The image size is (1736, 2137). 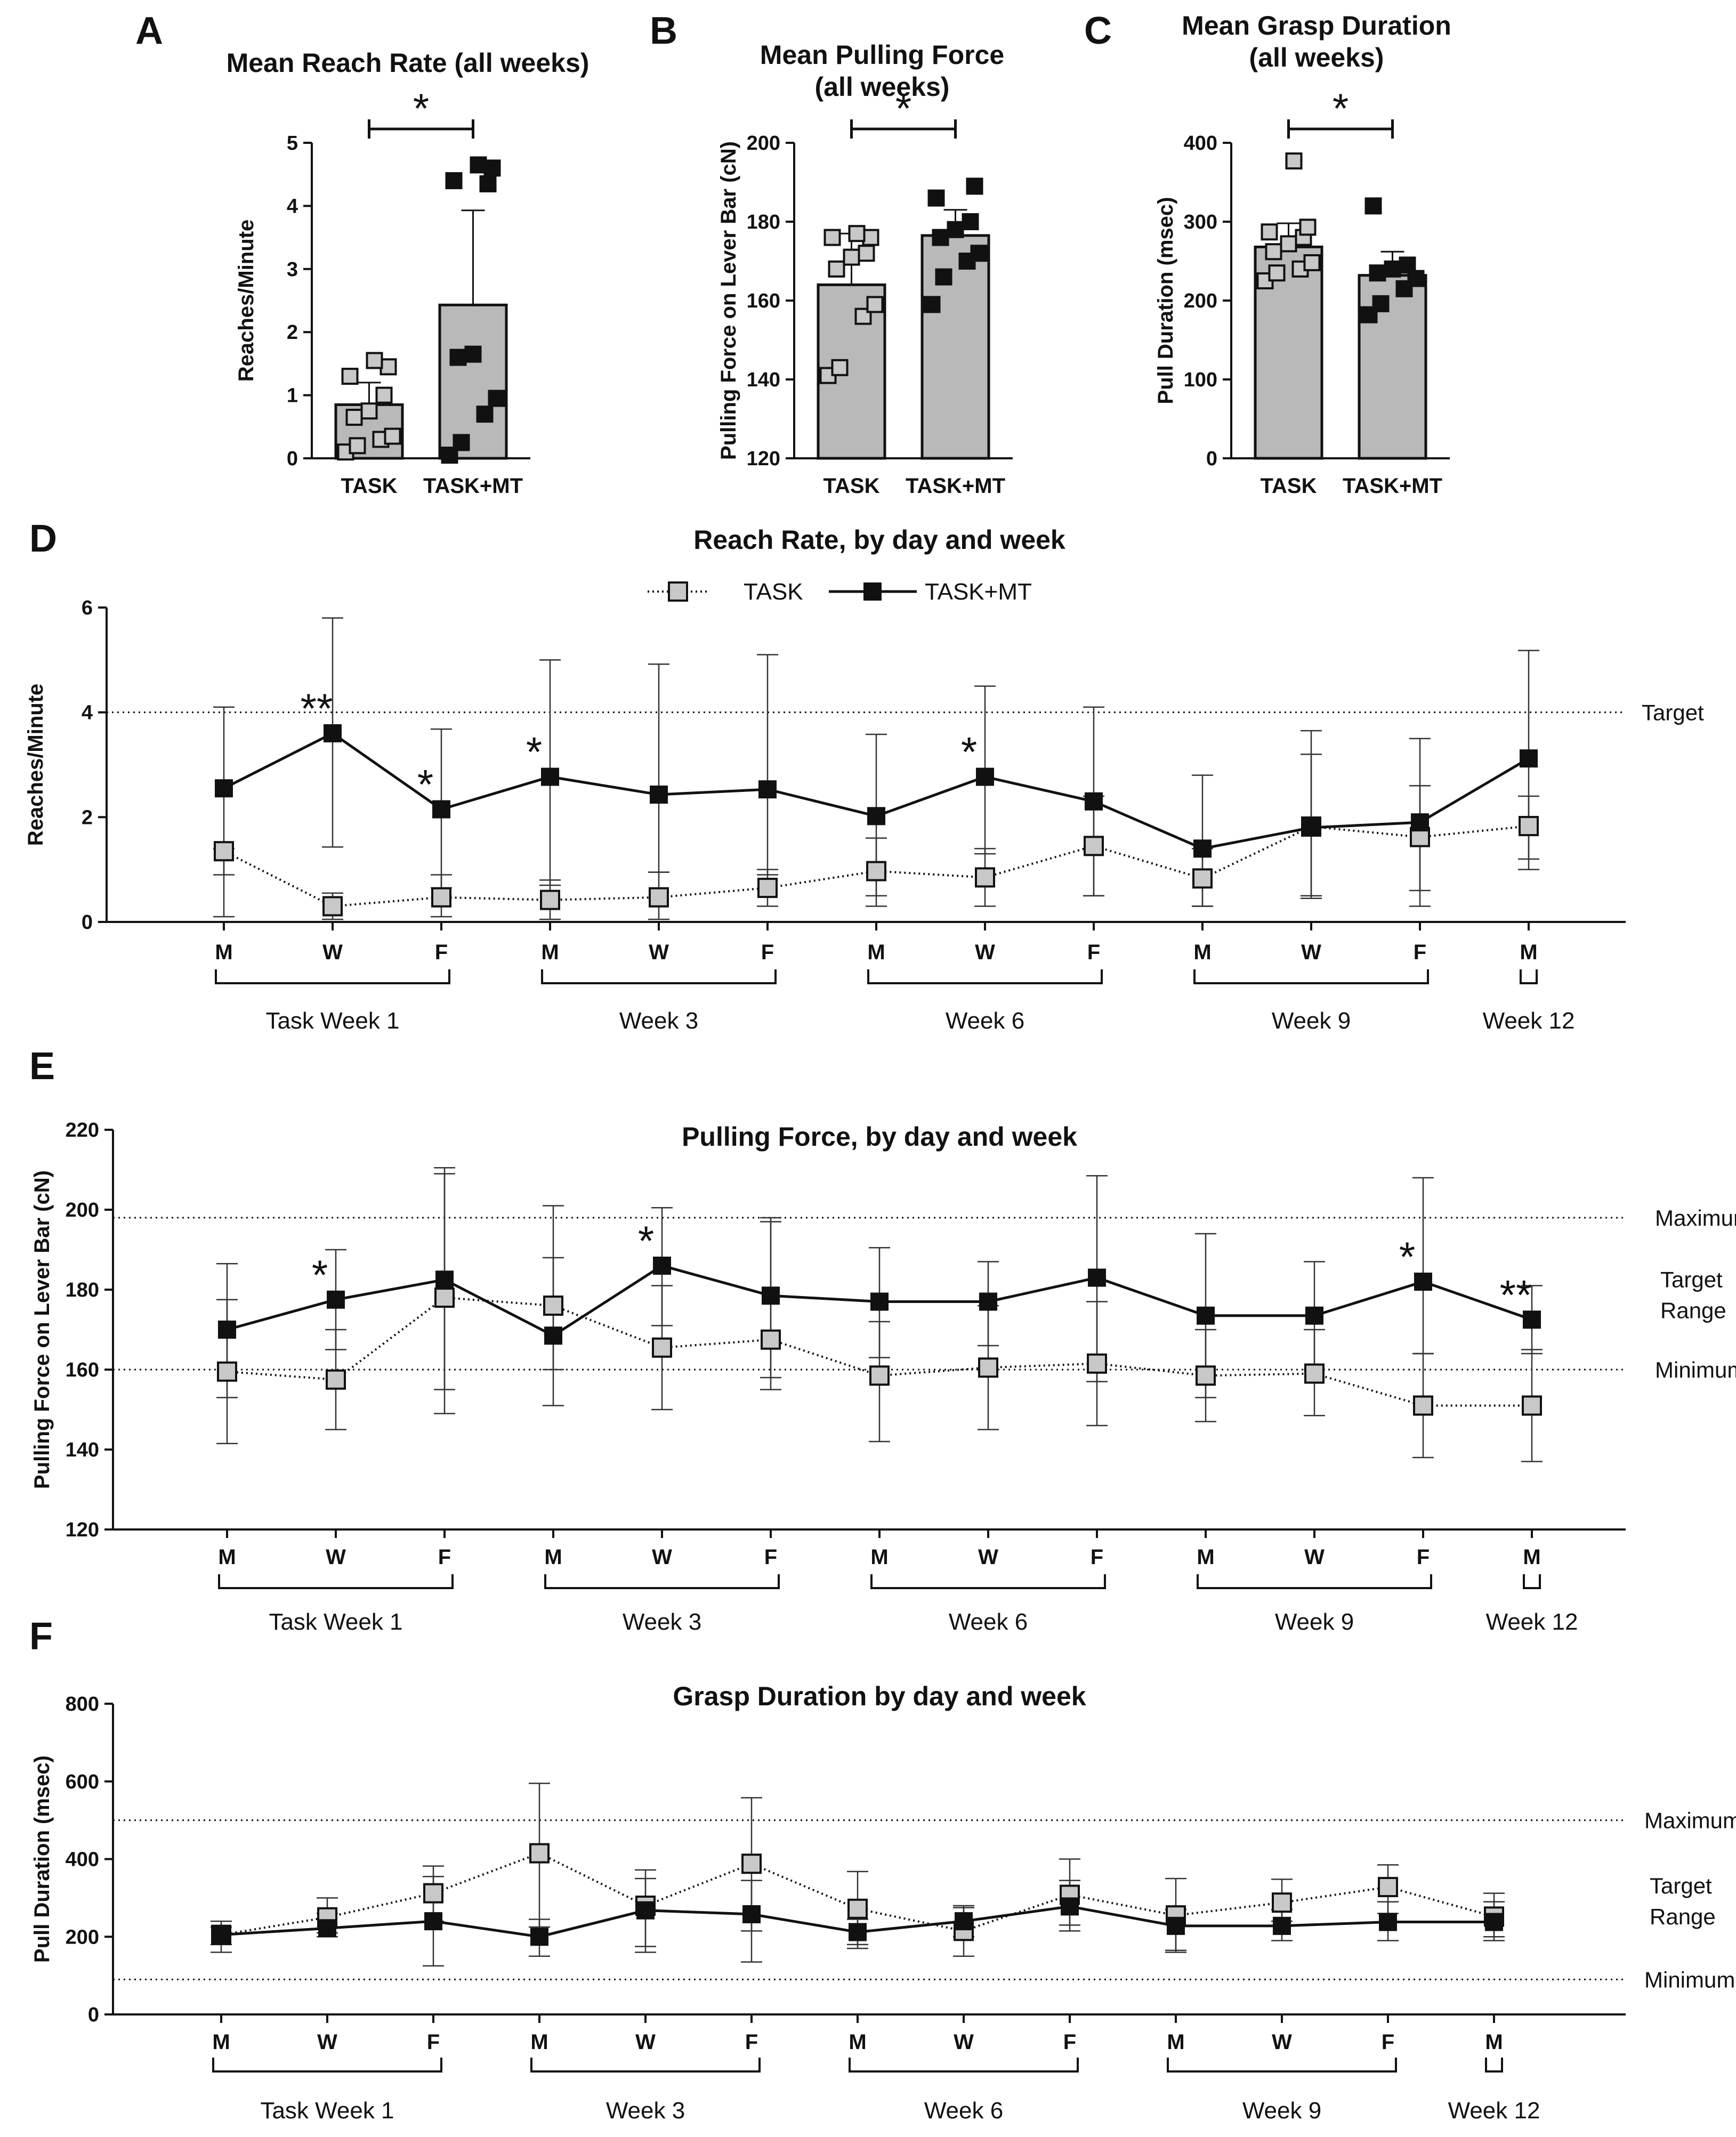 I want to click on panel-a-letter: A, so click(x=149, y=31).